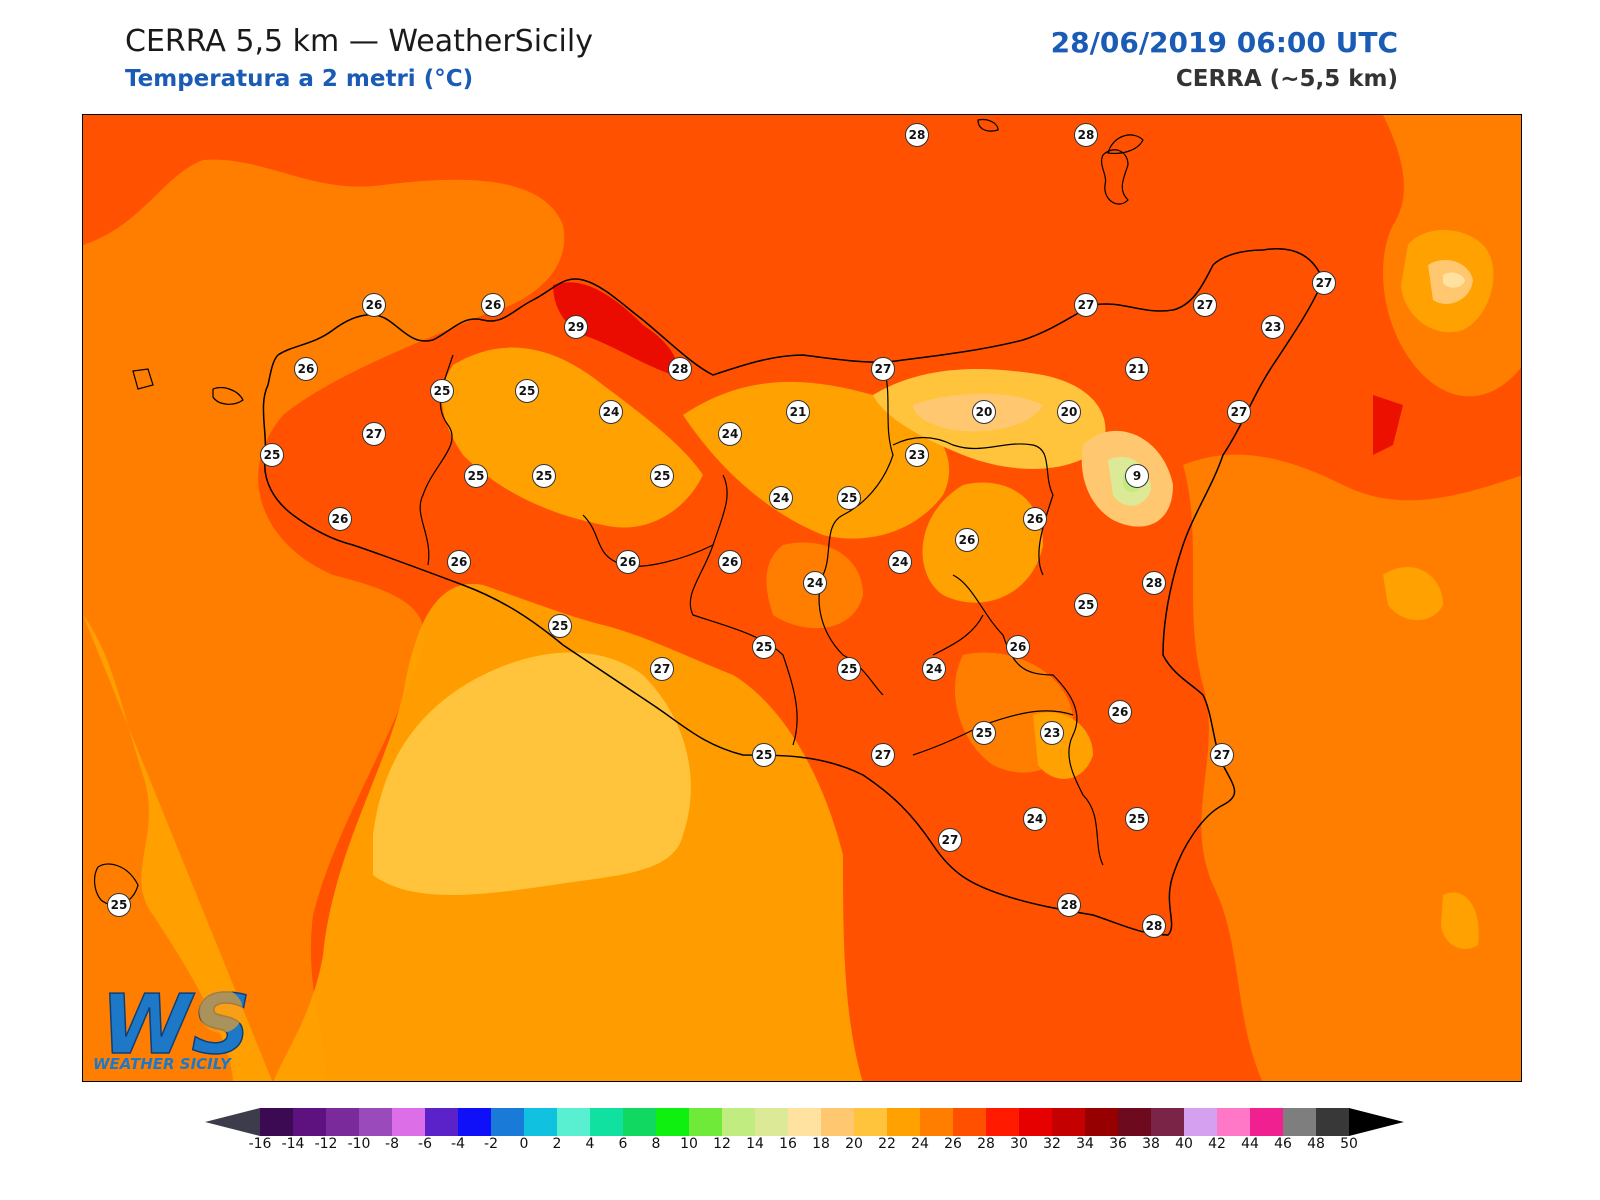 The height and width of the screenshot is (1200, 1600). I want to click on colorbar-tick-label: 2, so click(557, 1144).